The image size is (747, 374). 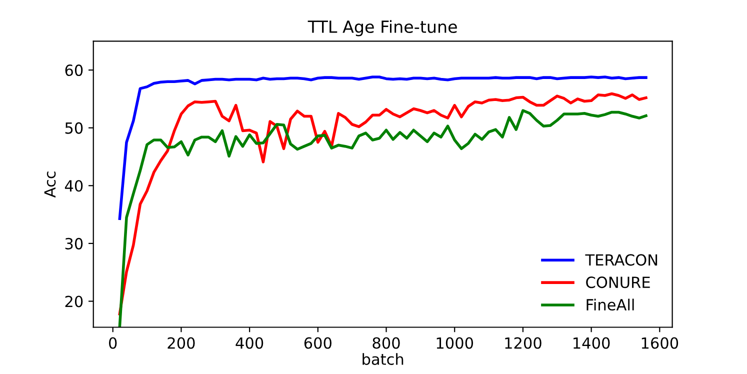 What do you see at coordinates (74, 302) in the screenshot?
I see `y-tick-label: 20` at bounding box center [74, 302].